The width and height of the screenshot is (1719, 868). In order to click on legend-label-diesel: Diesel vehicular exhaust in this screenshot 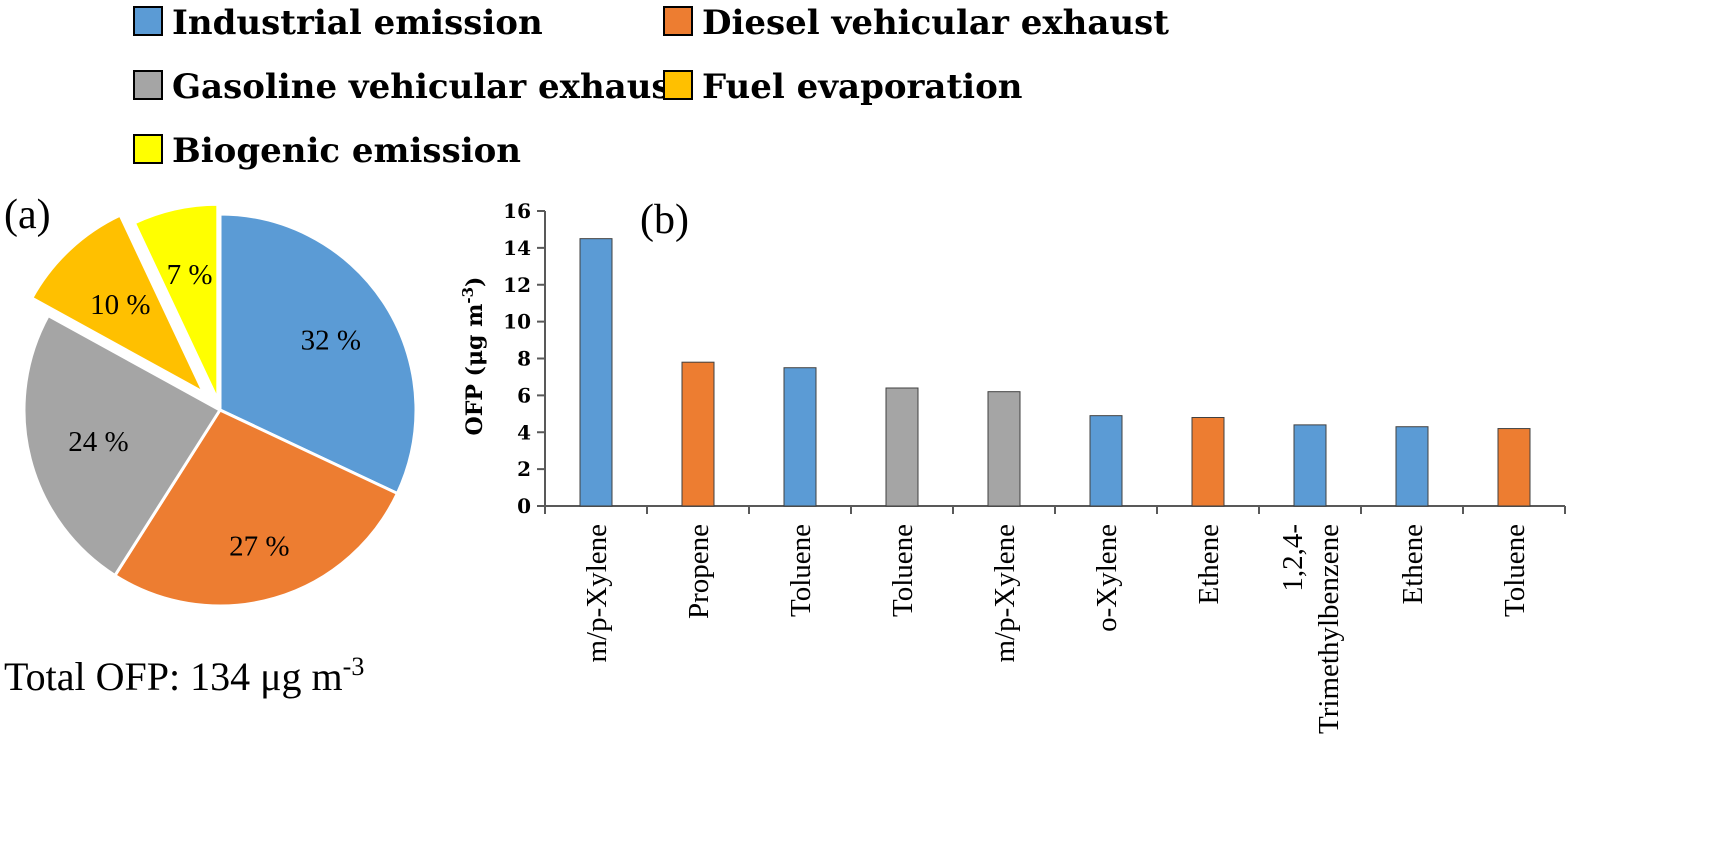, I will do `click(935, 23)`.